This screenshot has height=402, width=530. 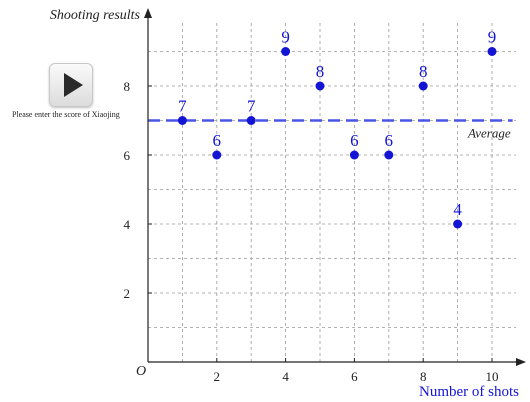 What do you see at coordinates (127, 155) in the screenshot?
I see `y-tick-label: 6` at bounding box center [127, 155].